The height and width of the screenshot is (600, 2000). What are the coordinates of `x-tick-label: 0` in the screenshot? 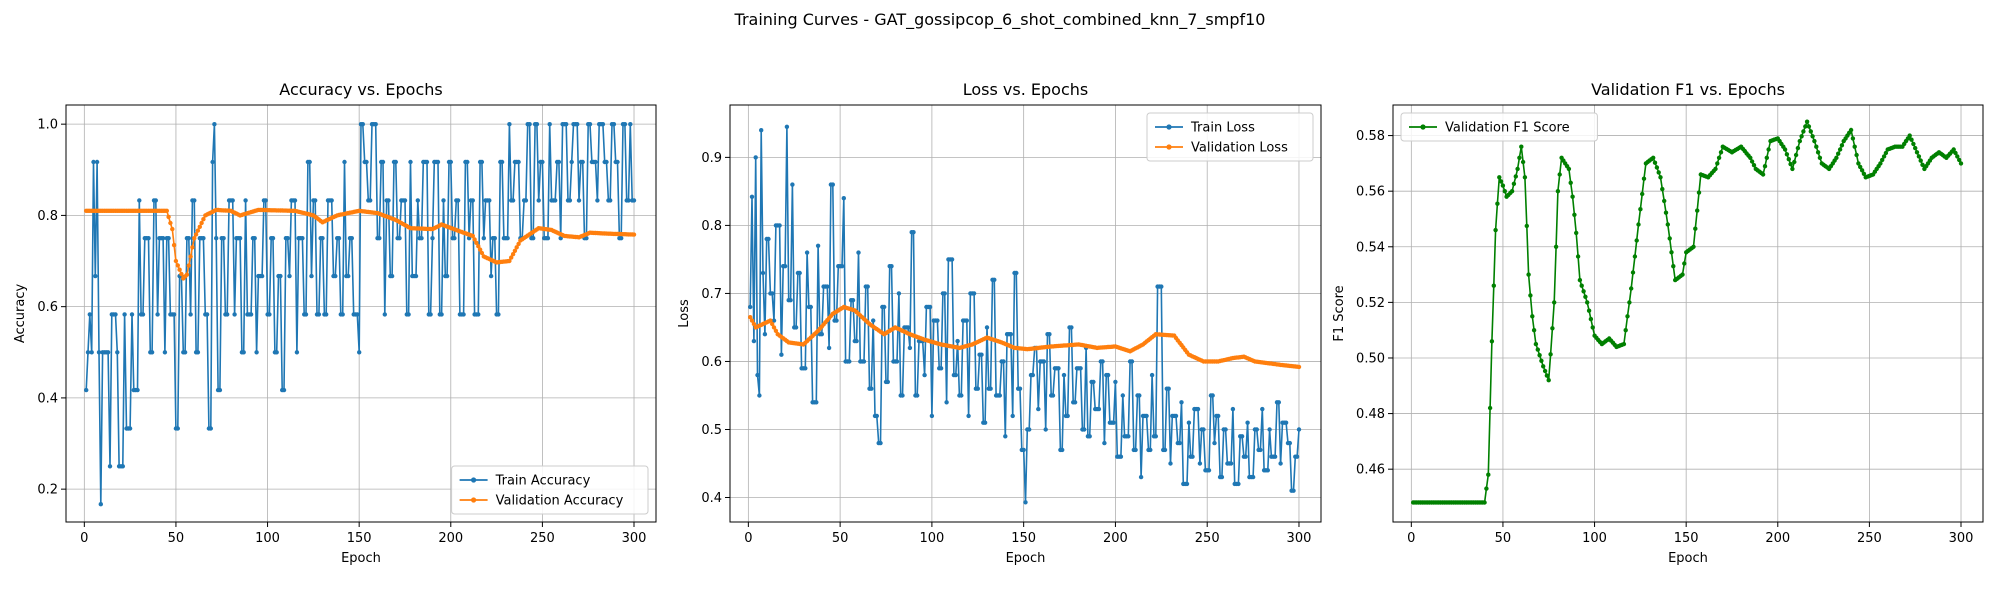 It's located at (84, 538).